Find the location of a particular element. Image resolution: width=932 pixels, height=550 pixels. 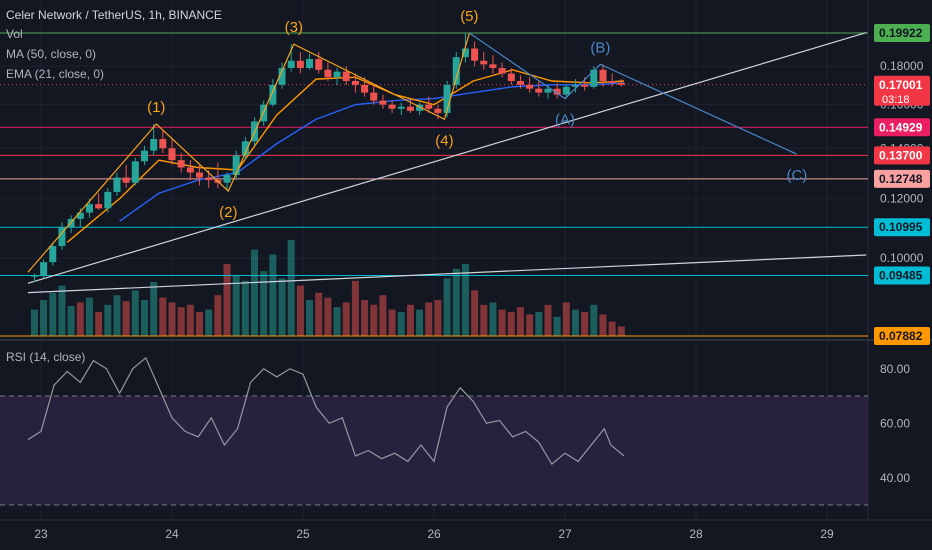

price-label-text: 0.07882 is located at coordinates (901, 336).